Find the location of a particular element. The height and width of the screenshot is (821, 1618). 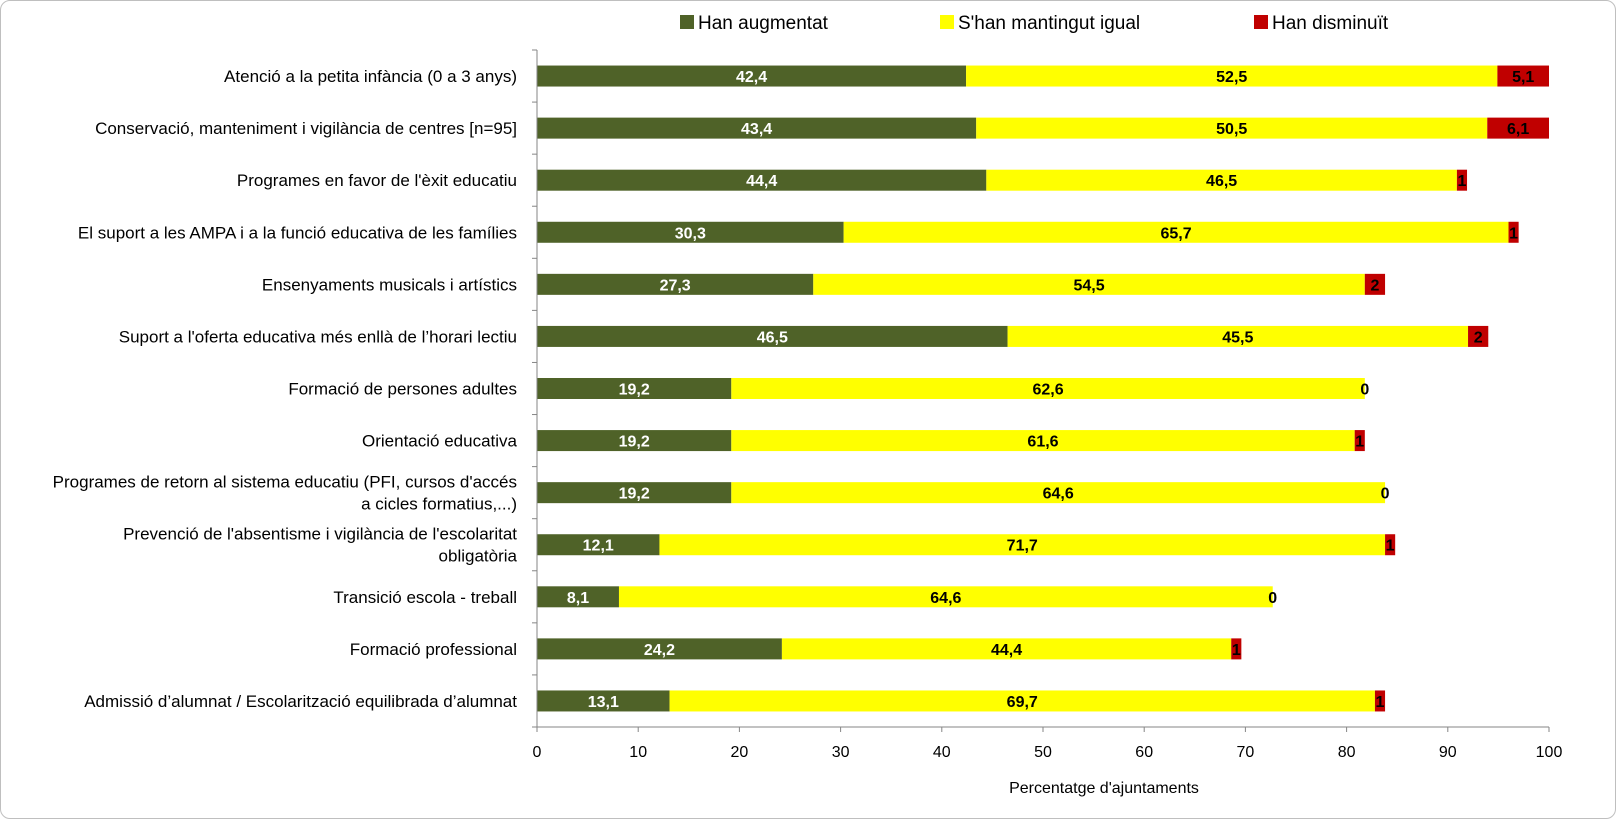

value-label-11-series-1: 8,1 is located at coordinates (578, 598).